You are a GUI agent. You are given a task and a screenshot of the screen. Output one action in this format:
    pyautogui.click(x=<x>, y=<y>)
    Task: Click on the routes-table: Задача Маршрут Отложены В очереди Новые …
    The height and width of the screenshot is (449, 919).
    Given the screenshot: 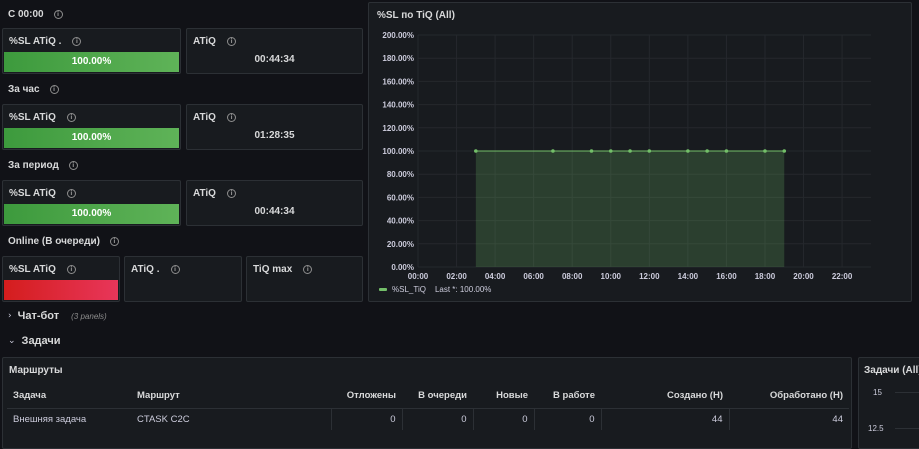 What is the action you would take?
    pyautogui.click(x=428, y=407)
    